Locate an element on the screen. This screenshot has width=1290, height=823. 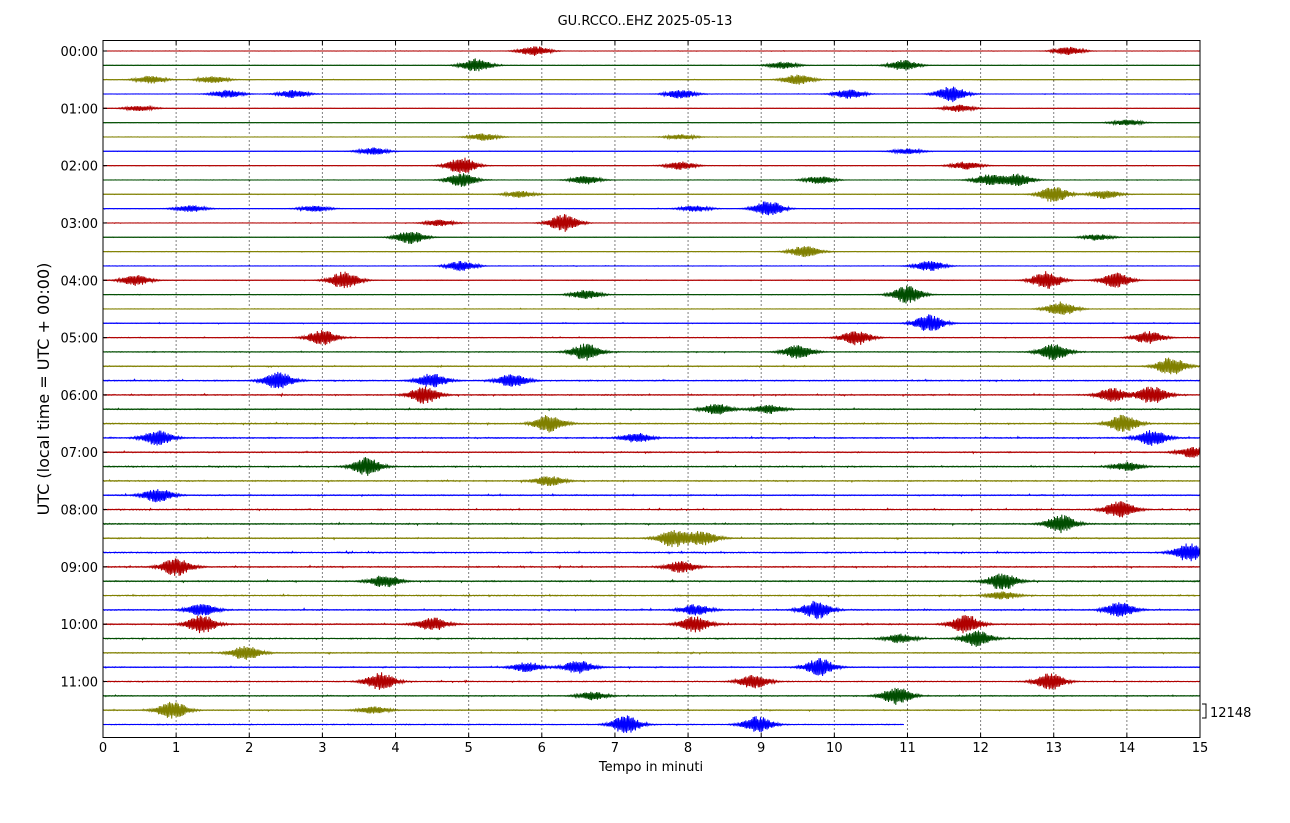
x-tick-label: 9 is located at coordinates (761, 748).